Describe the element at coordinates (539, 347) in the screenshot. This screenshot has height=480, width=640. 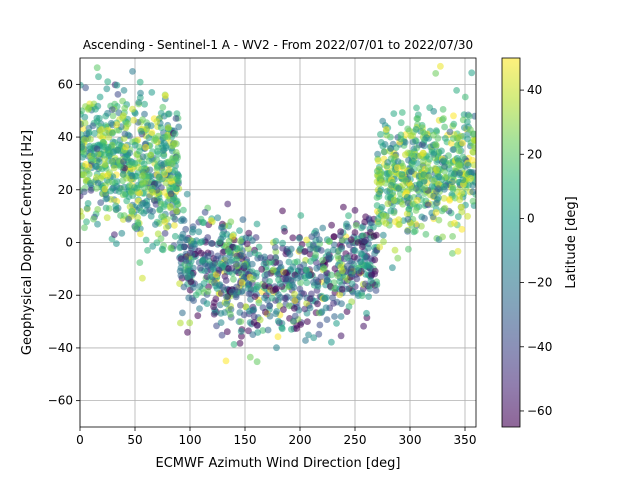
I see `colorbar-tick-label: −40` at that location.